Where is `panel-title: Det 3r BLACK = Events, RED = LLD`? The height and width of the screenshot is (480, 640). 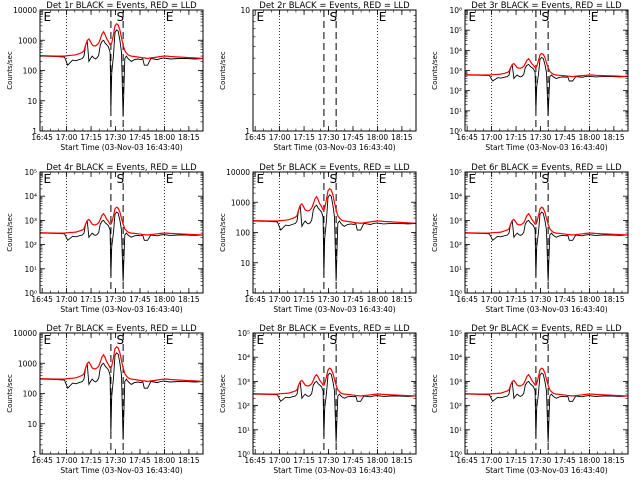 panel-title: Det 3r BLACK = Events, RED = LLD is located at coordinates (546, 6).